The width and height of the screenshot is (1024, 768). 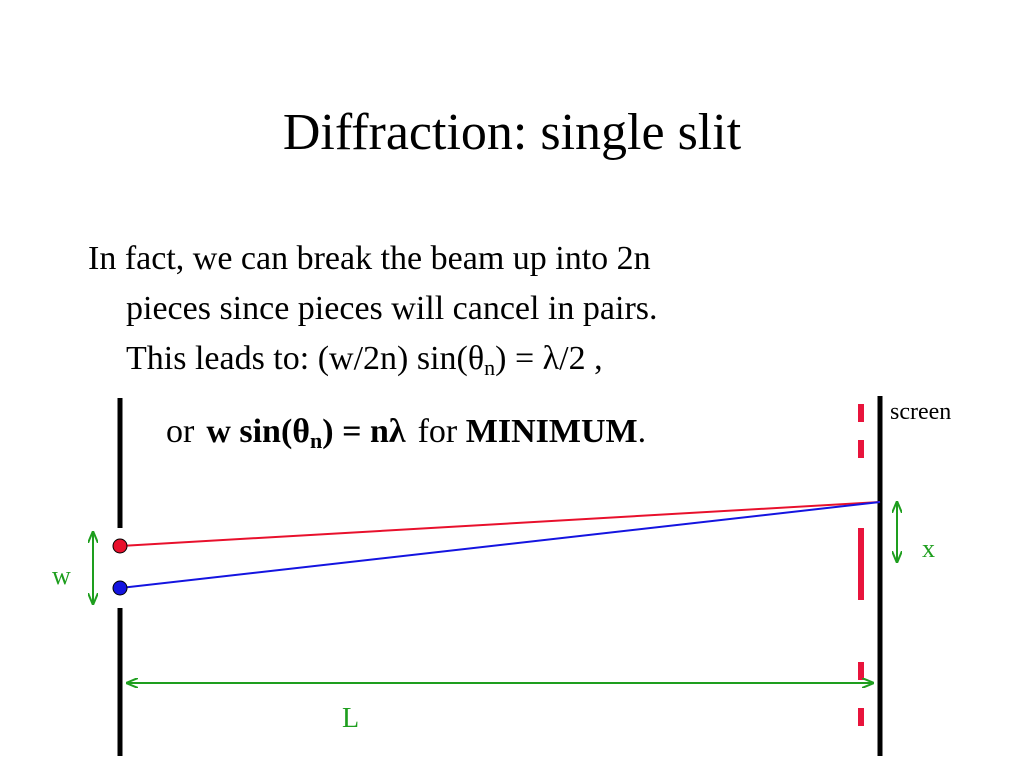 What do you see at coordinates (512, 132) in the screenshot?
I see `slide-title: Diffraction: single slit` at bounding box center [512, 132].